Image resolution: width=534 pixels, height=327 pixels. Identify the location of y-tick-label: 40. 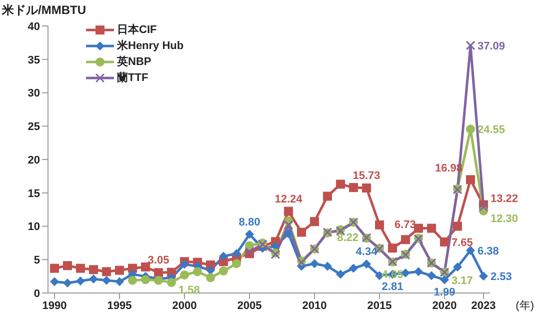
(34, 26).